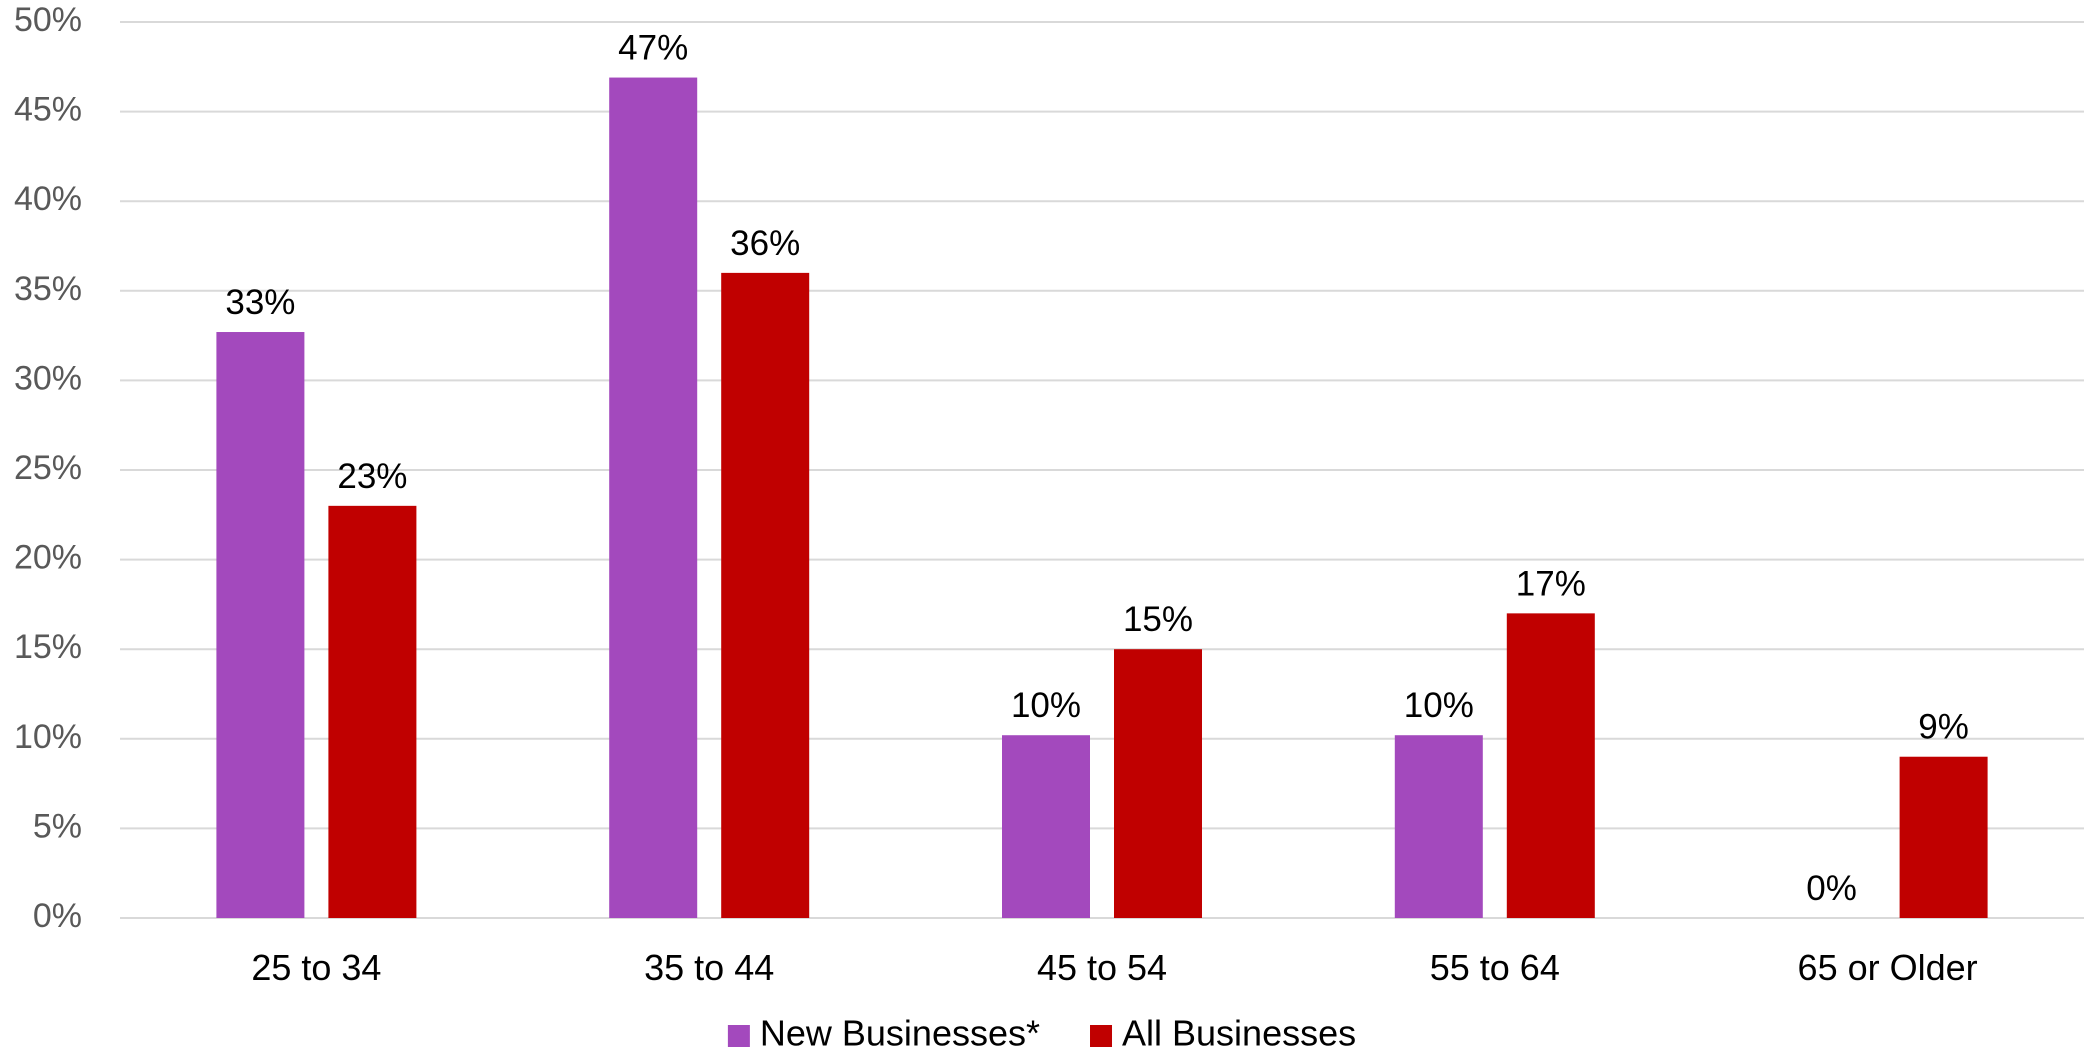 The image size is (2084, 1053). What do you see at coordinates (765, 243) in the screenshot?
I see `data-label: 36%` at bounding box center [765, 243].